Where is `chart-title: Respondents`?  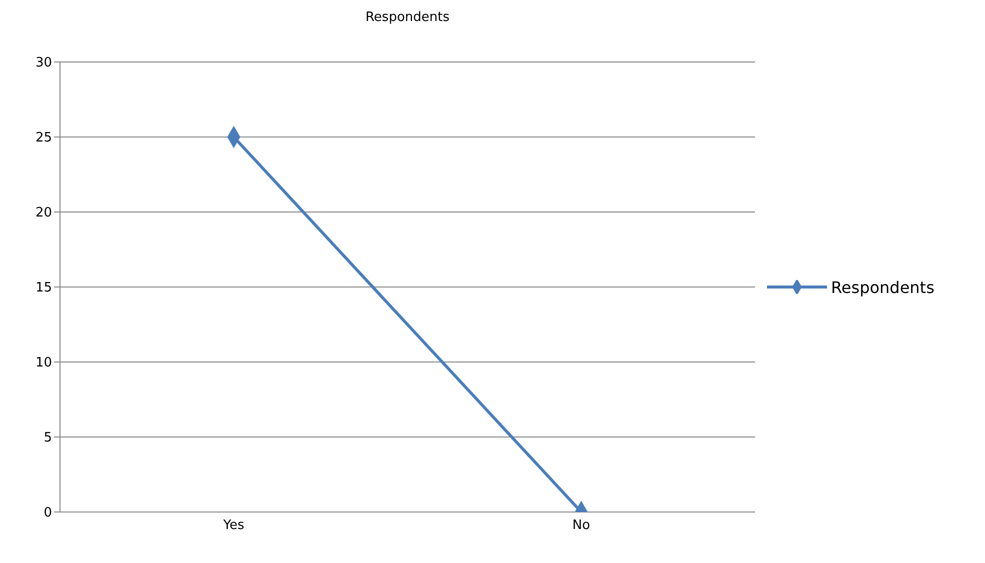
chart-title: Respondents is located at coordinates (407, 17).